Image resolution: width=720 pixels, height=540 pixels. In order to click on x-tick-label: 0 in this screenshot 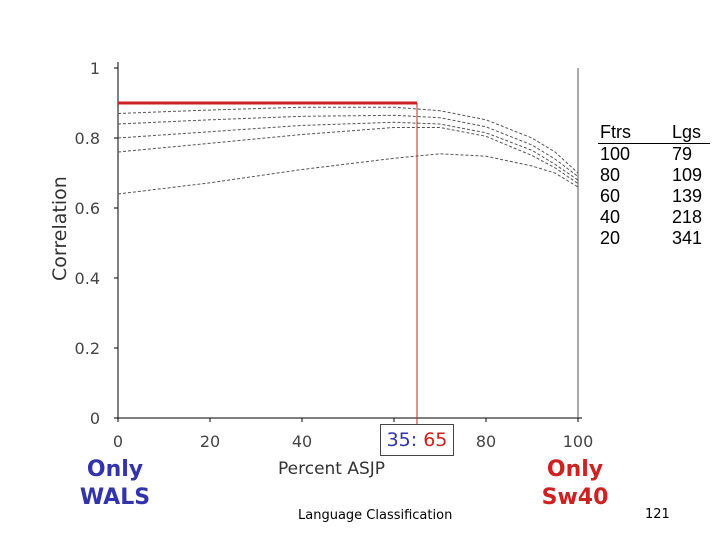, I will do `click(118, 441)`.